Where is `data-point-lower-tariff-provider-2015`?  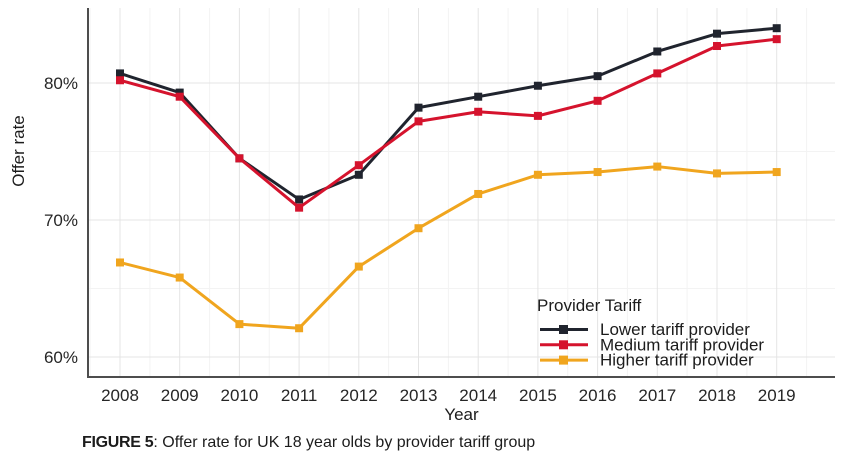
data-point-lower-tariff-provider-2015 is located at coordinates (537, 85).